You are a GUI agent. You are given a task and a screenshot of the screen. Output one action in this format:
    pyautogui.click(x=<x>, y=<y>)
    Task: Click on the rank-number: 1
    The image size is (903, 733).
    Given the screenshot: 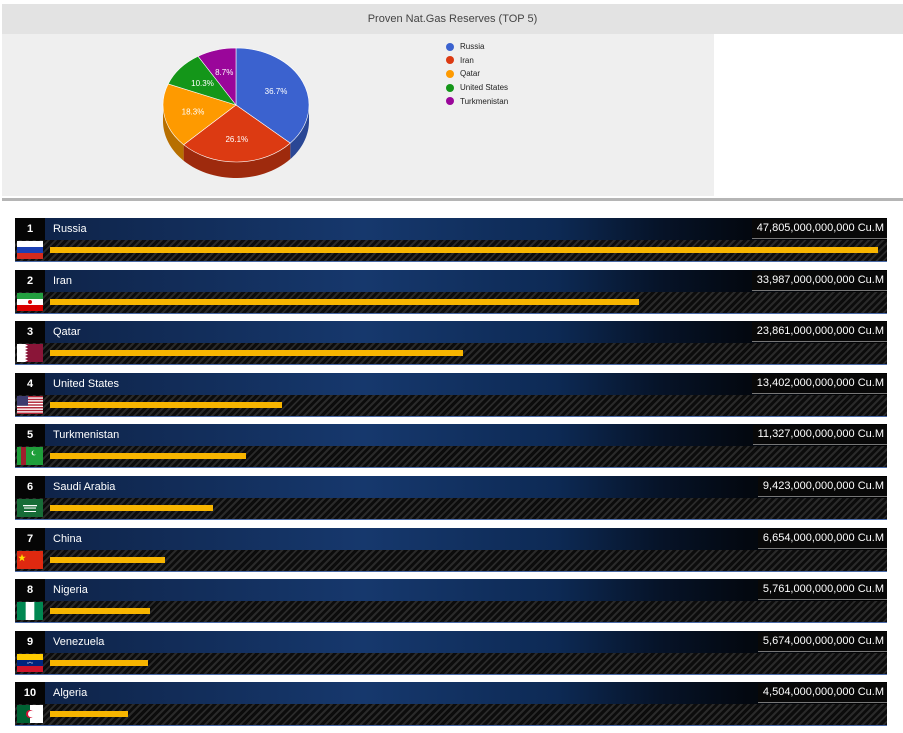 What is the action you would take?
    pyautogui.click(x=30, y=229)
    